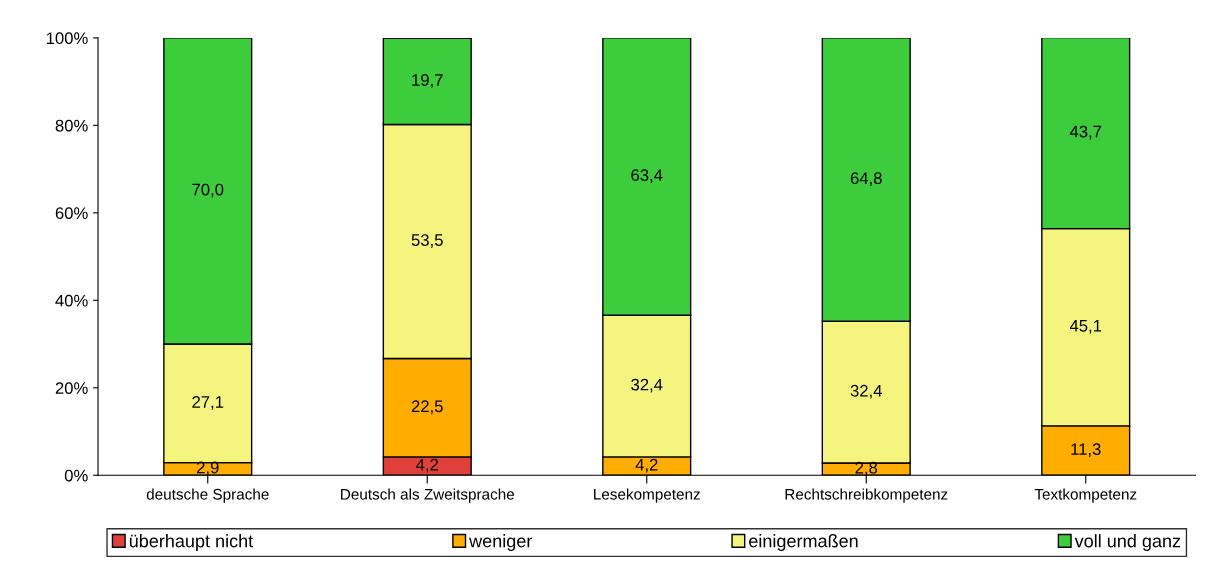 This screenshot has height=574, width=1210. Describe the element at coordinates (427, 407) in the screenshot. I see `data-label: 22,5` at that location.